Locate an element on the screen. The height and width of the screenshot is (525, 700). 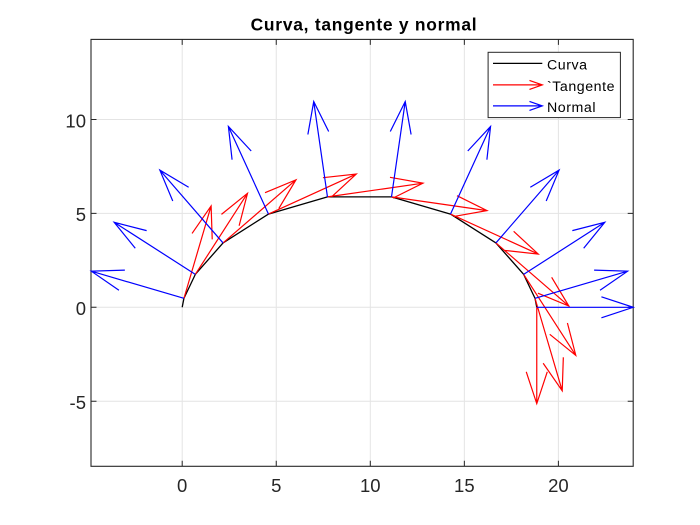
svg-text: Normal is located at coordinates (571, 108).